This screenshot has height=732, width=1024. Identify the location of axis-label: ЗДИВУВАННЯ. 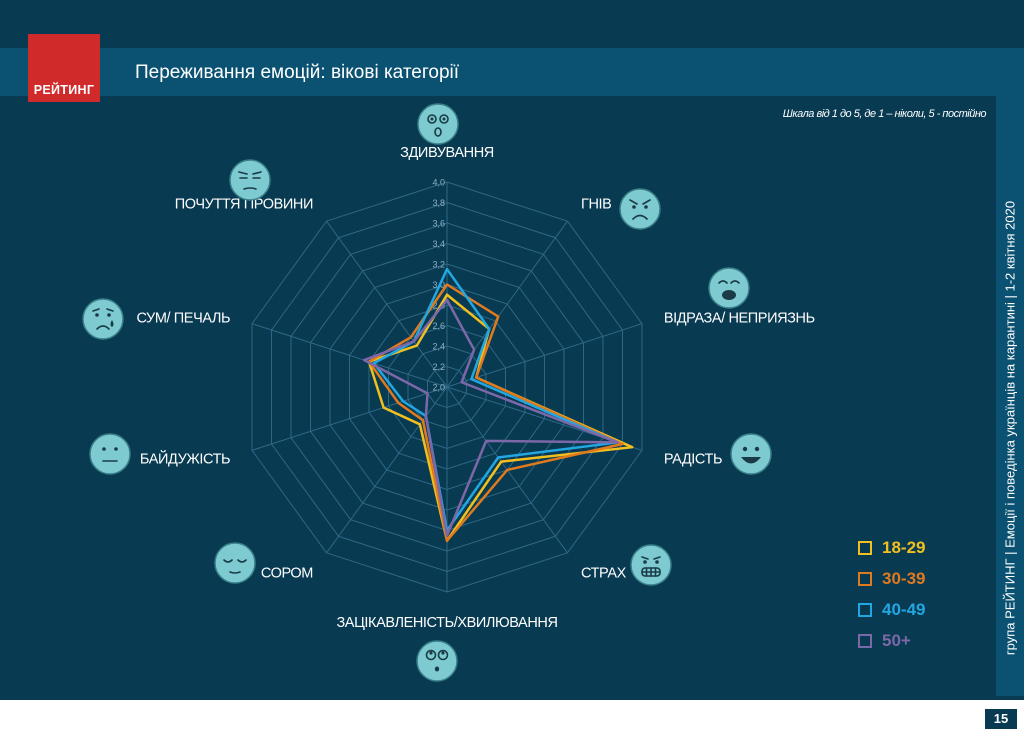
(447, 153).